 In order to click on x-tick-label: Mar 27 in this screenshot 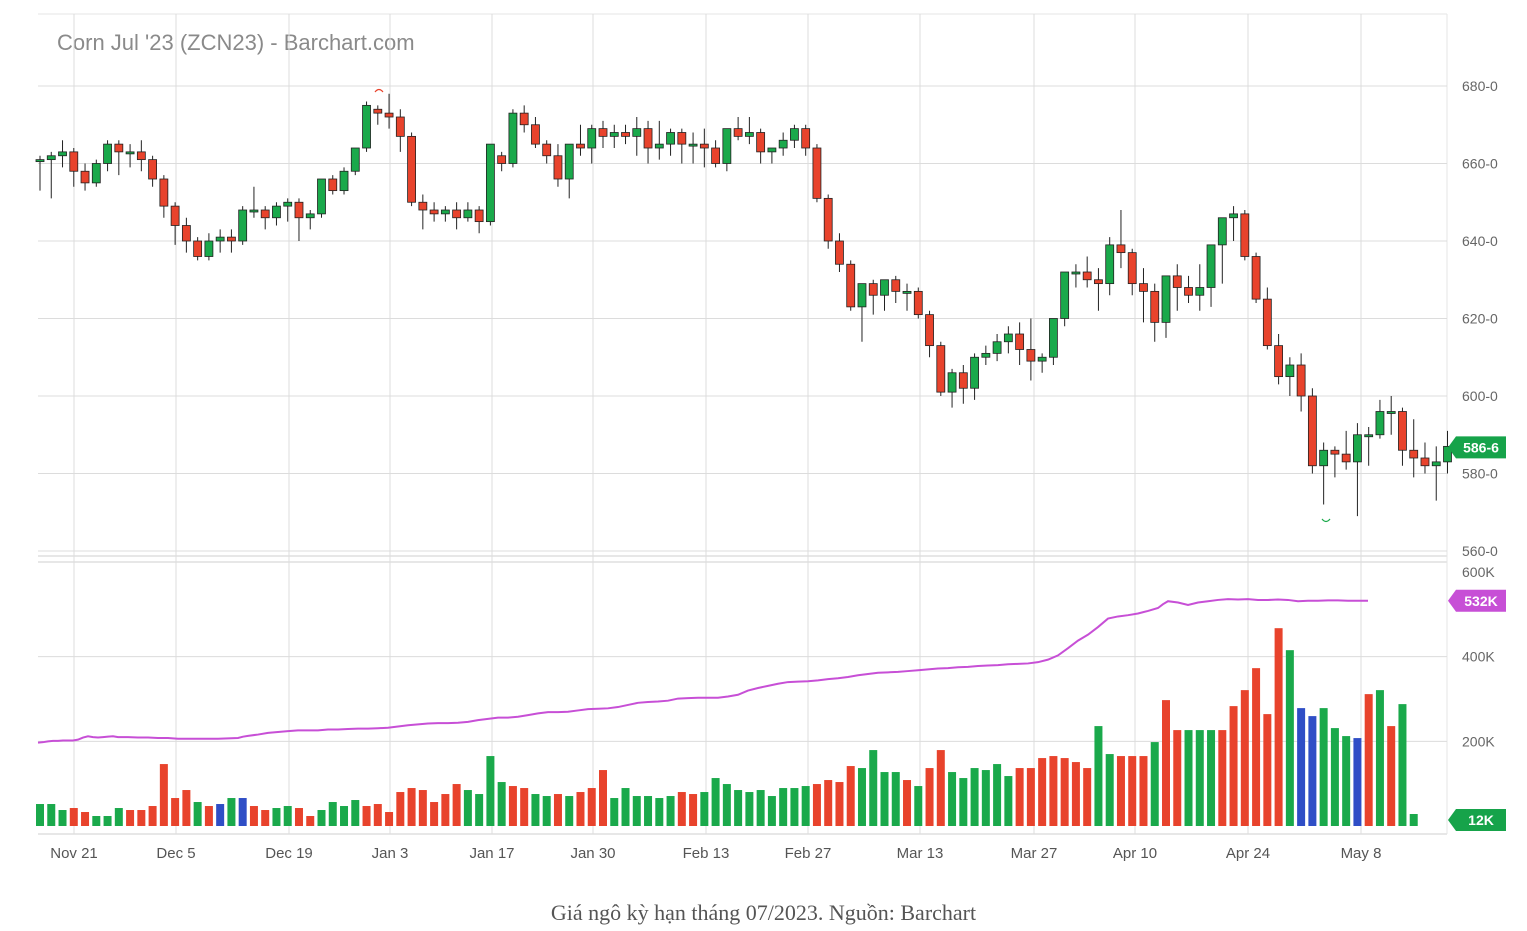, I will do `click(1034, 853)`.